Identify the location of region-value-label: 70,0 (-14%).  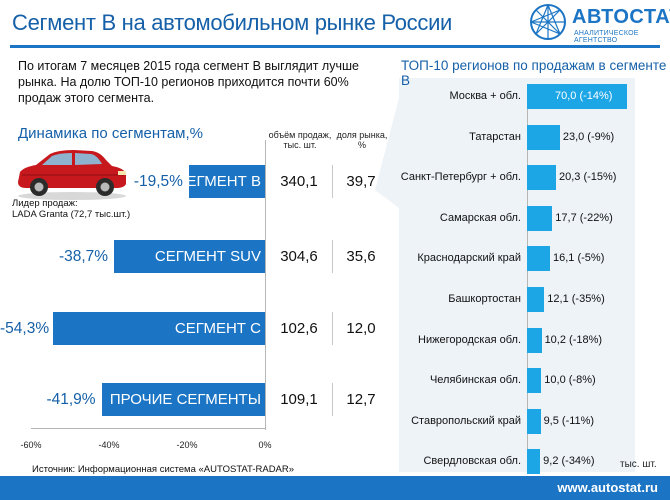
(584, 96).